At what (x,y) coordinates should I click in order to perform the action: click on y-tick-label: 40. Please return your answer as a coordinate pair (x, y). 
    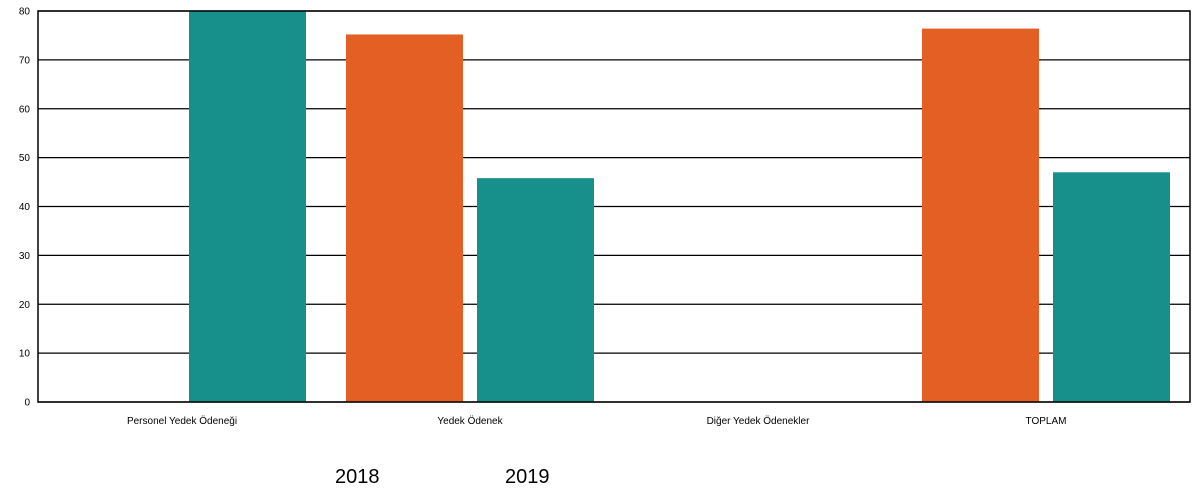
    Looking at the image, I should click on (25, 207).